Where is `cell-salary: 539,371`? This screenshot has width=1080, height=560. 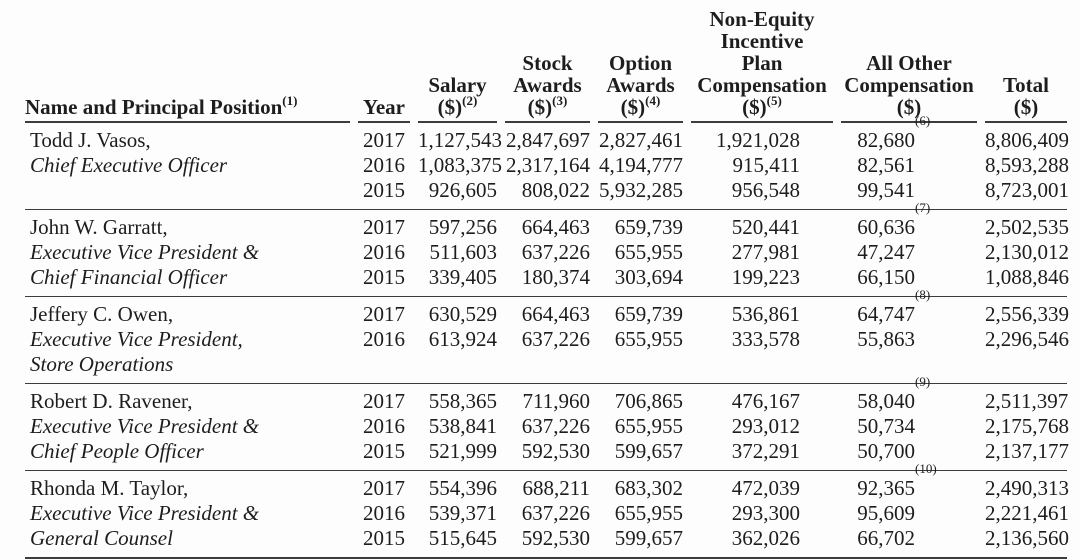 cell-salary: 539,371 is located at coordinates (462, 513).